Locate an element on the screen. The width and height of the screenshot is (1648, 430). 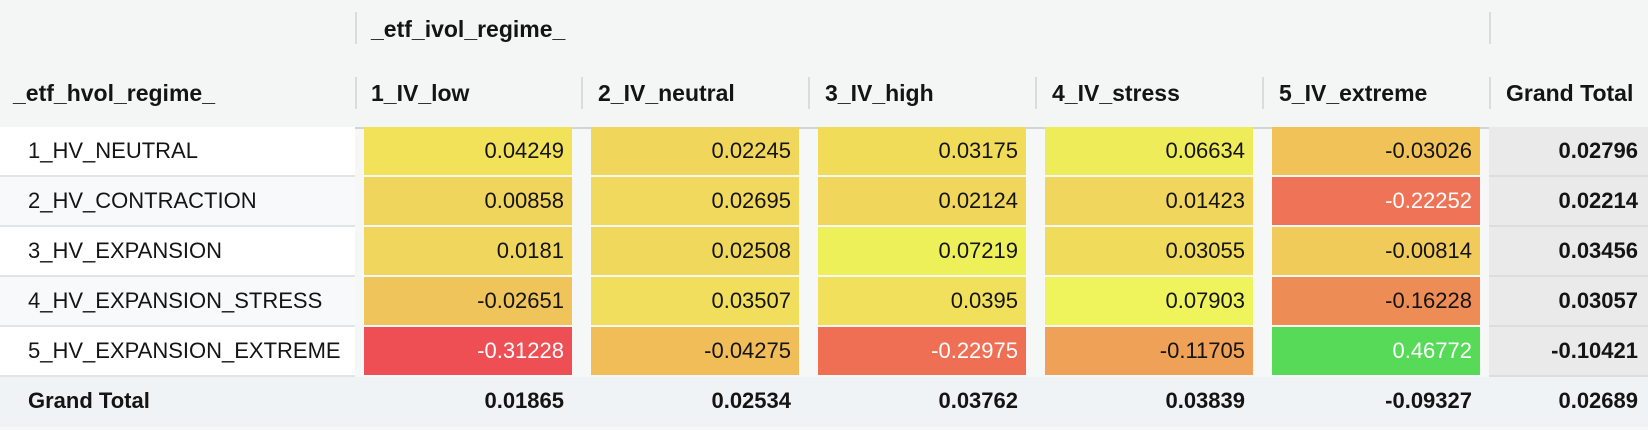
column-grand-total: -0.09327 is located at coordinates (1428, 400).